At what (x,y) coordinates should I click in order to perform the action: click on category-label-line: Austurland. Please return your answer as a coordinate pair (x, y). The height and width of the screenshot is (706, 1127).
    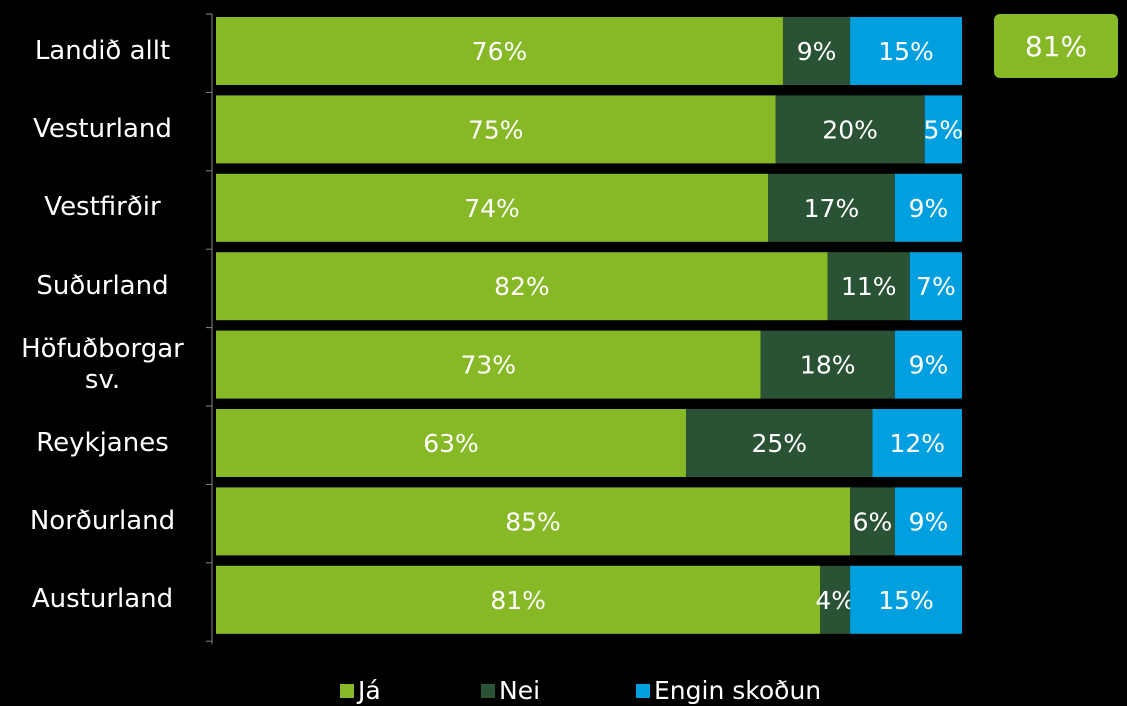
    Looking at the image, I should click on (102, 599).